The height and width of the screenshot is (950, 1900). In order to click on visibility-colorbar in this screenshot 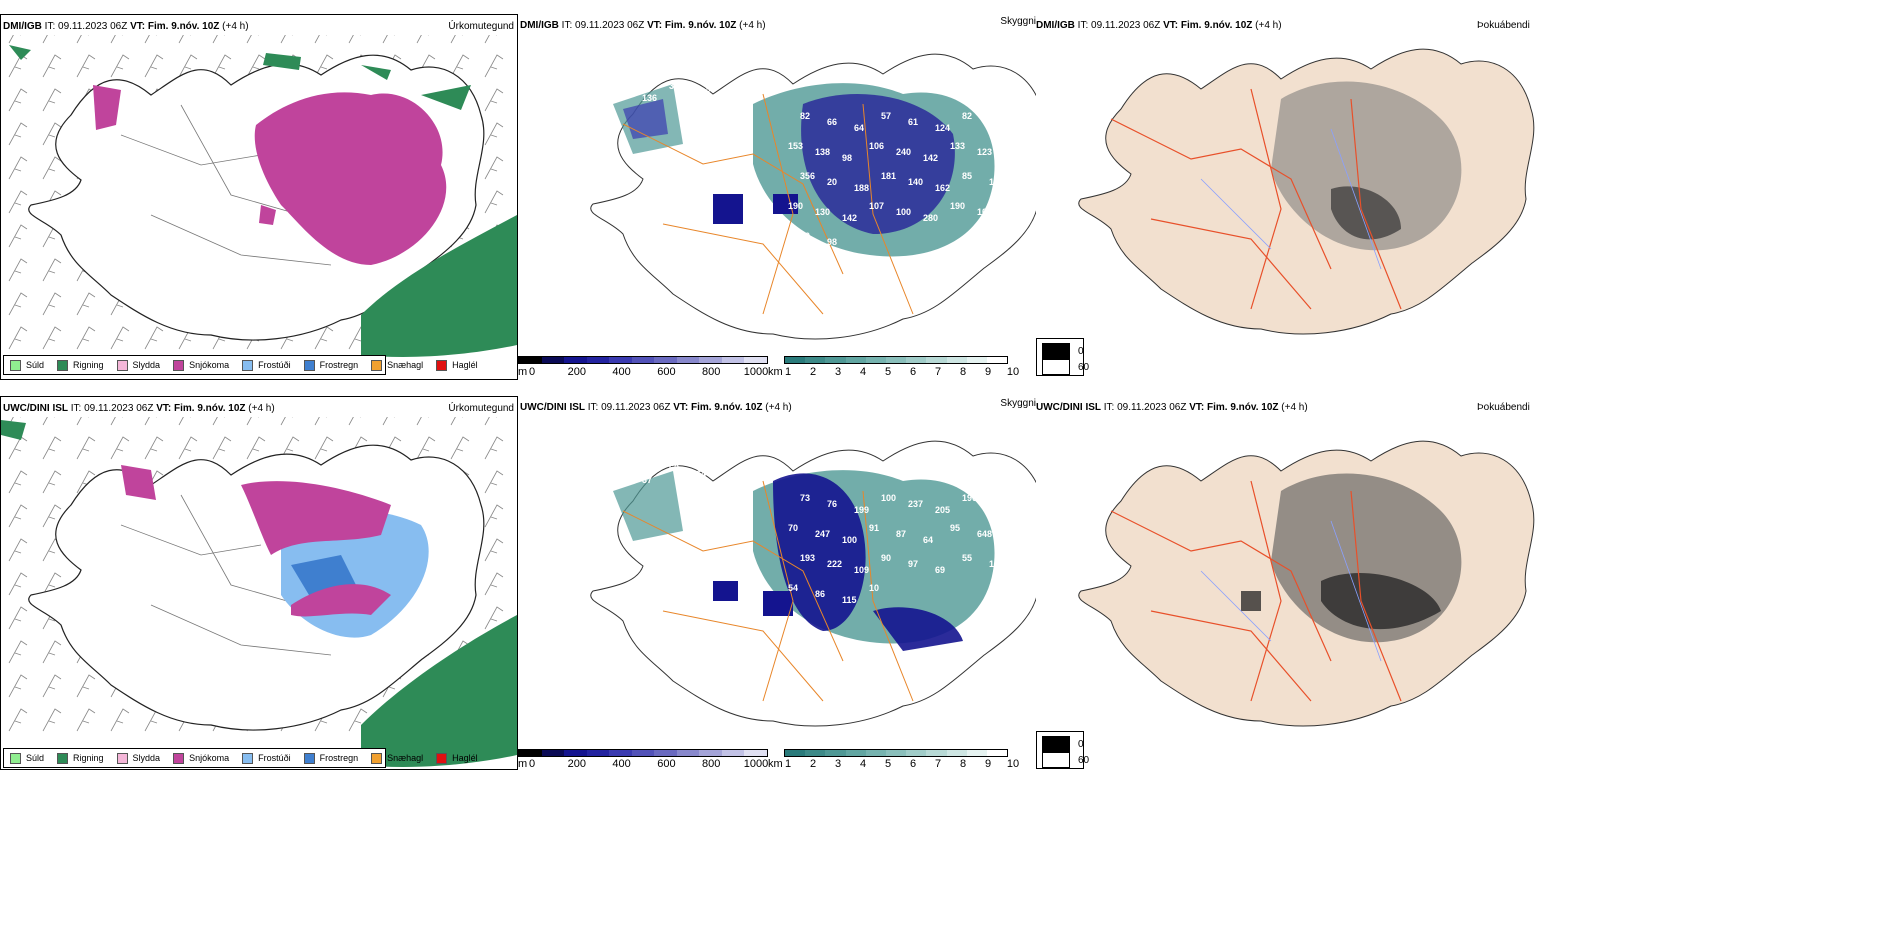, I will do `click(896, 753)`.